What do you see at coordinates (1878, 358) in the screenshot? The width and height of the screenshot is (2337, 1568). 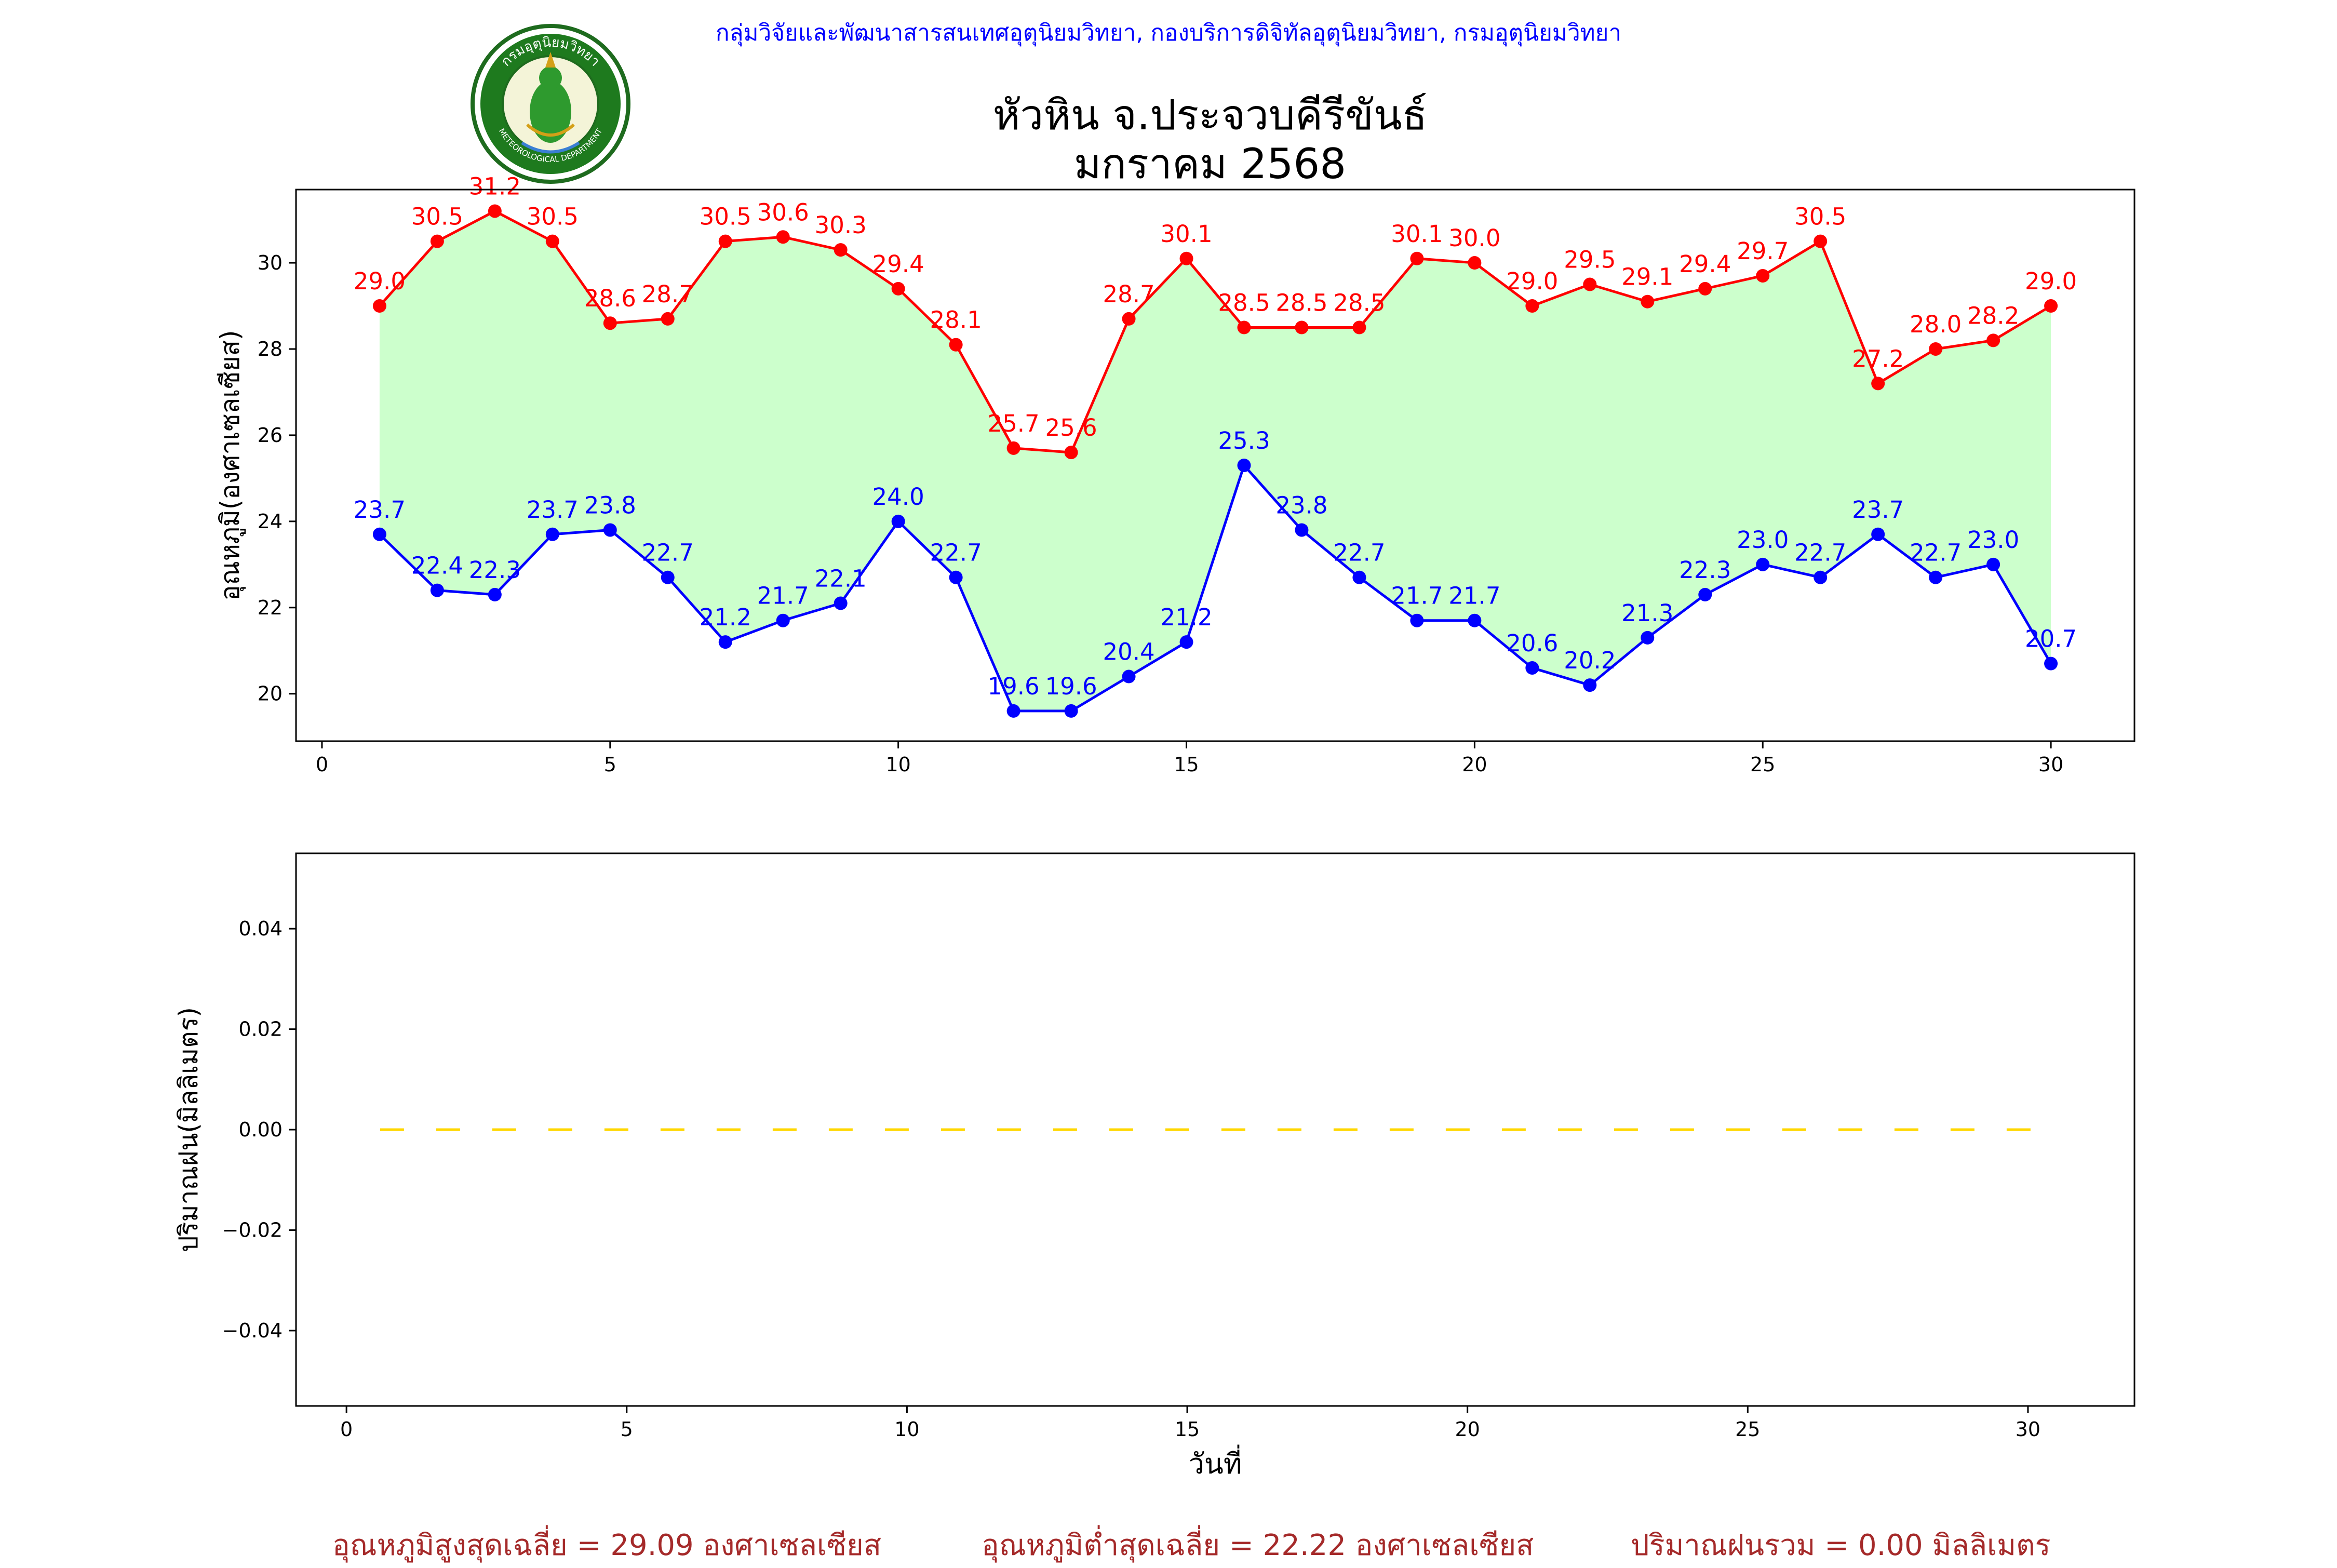 I see `max-temp-data-label: 27.2` at bounding box center [1878, 358].